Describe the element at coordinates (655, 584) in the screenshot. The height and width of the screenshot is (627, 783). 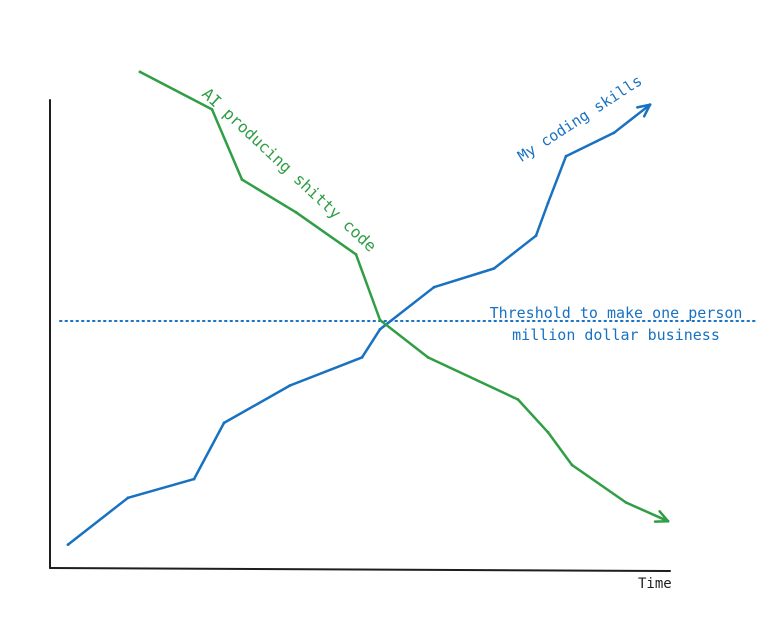
I see `x-axis-label: Time` at that location.